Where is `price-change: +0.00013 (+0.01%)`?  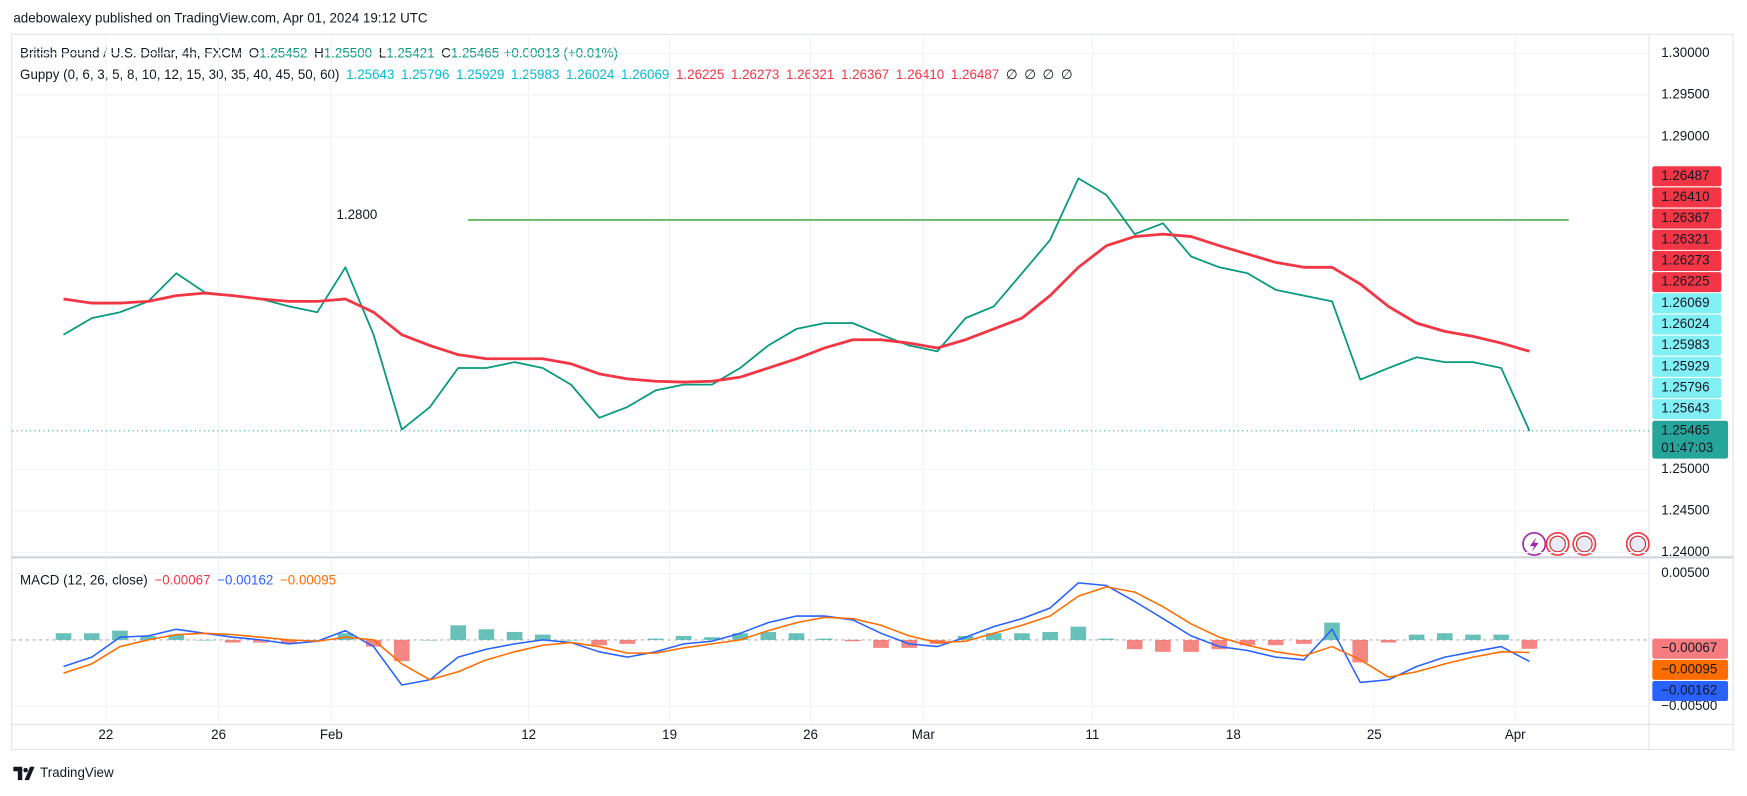
price-change: +0.00013 (+0.01%) is located at coordinates (561, 52).